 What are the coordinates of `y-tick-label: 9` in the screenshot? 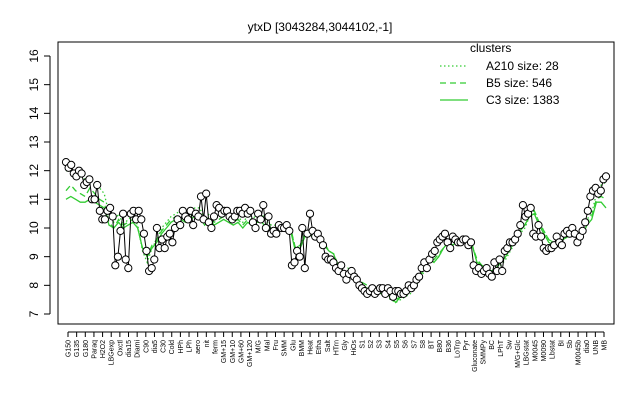 It's located at (34, 256).